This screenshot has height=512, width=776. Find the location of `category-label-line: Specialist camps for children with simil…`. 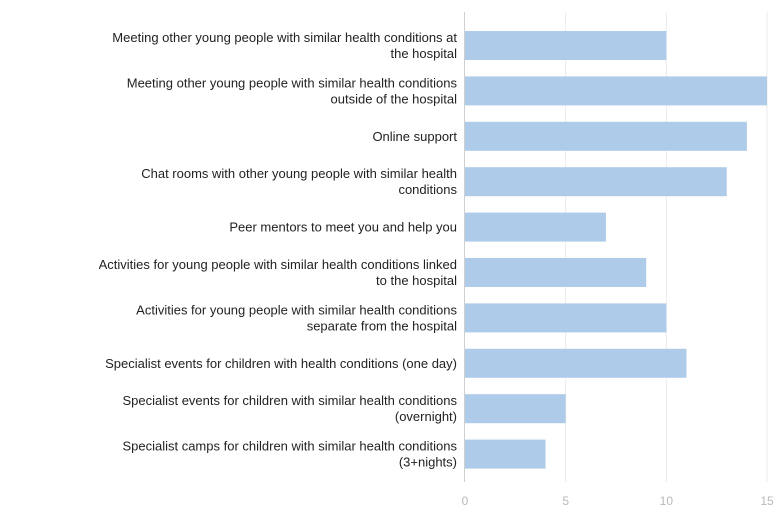

category-label-line: Specialist camps for children with simil… is located at coordinates (289, 446).